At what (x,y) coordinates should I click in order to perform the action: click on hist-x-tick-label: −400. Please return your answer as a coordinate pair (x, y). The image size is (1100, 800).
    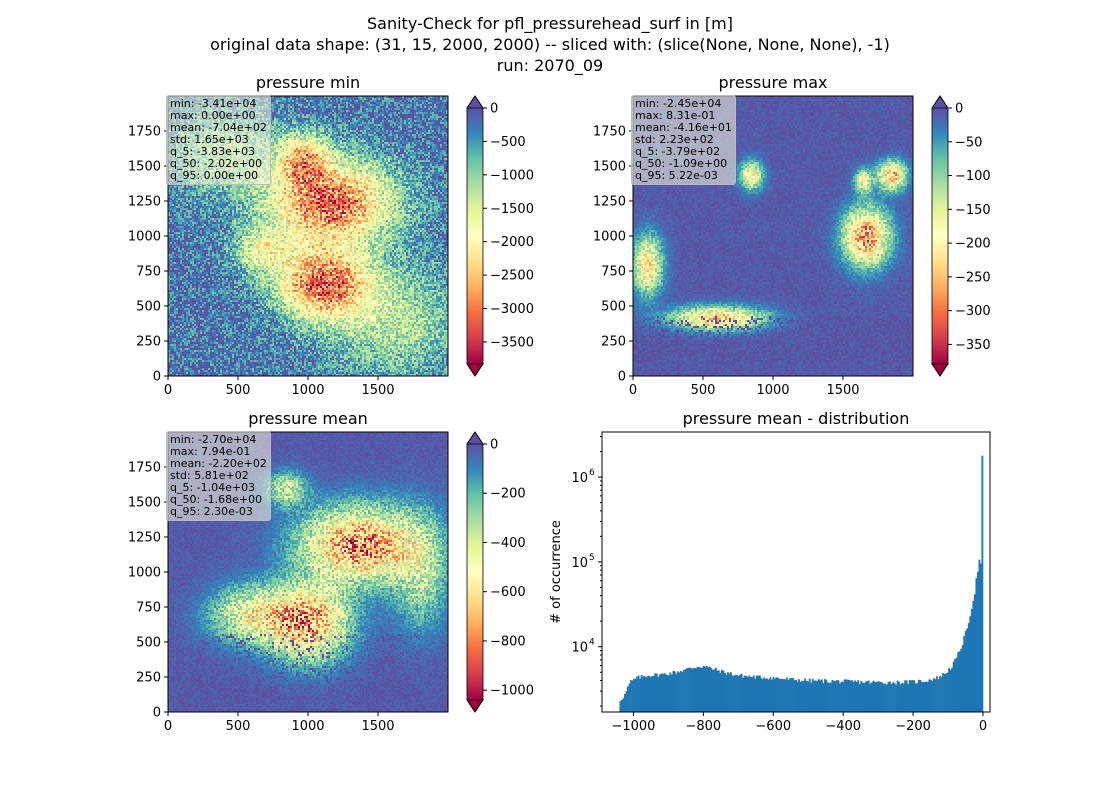
    Looking at the image, I should click on (843, 726).